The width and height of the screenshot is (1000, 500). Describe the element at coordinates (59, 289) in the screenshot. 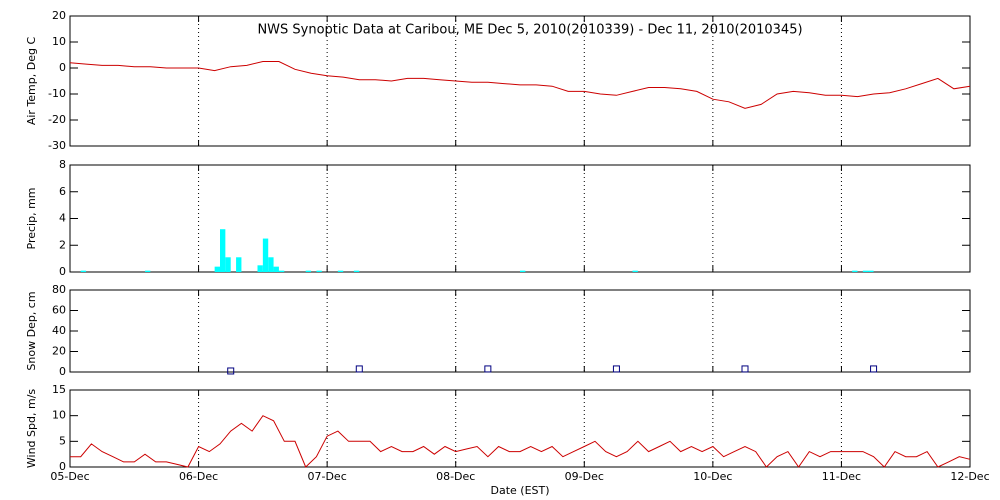

I see `y-tick-label: 80` at that location.